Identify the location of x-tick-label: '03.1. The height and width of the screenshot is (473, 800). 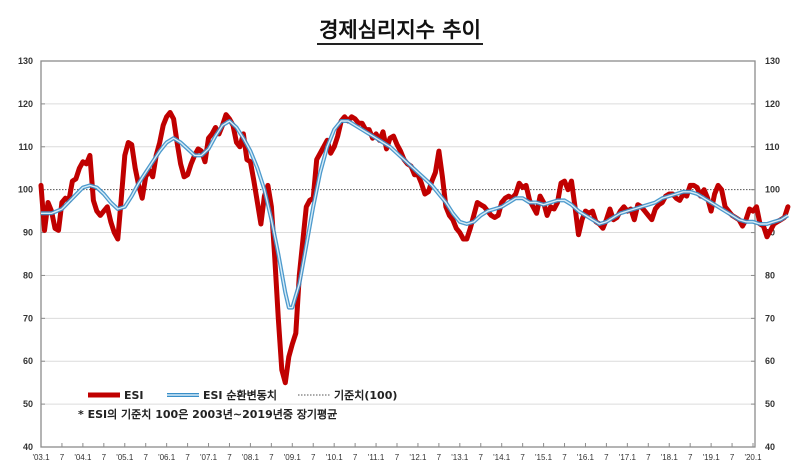
(41, 457).